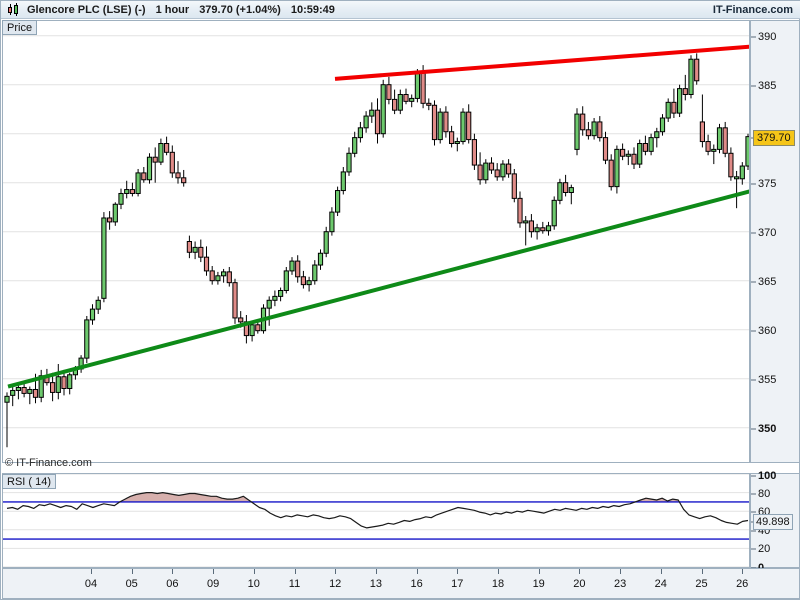 This screenshot has height=600, width=800. What do you see at coordinates (172, 9) in the screenshot?
I see `timeframe-label: 1 hour` at bounding box center [172, 9].